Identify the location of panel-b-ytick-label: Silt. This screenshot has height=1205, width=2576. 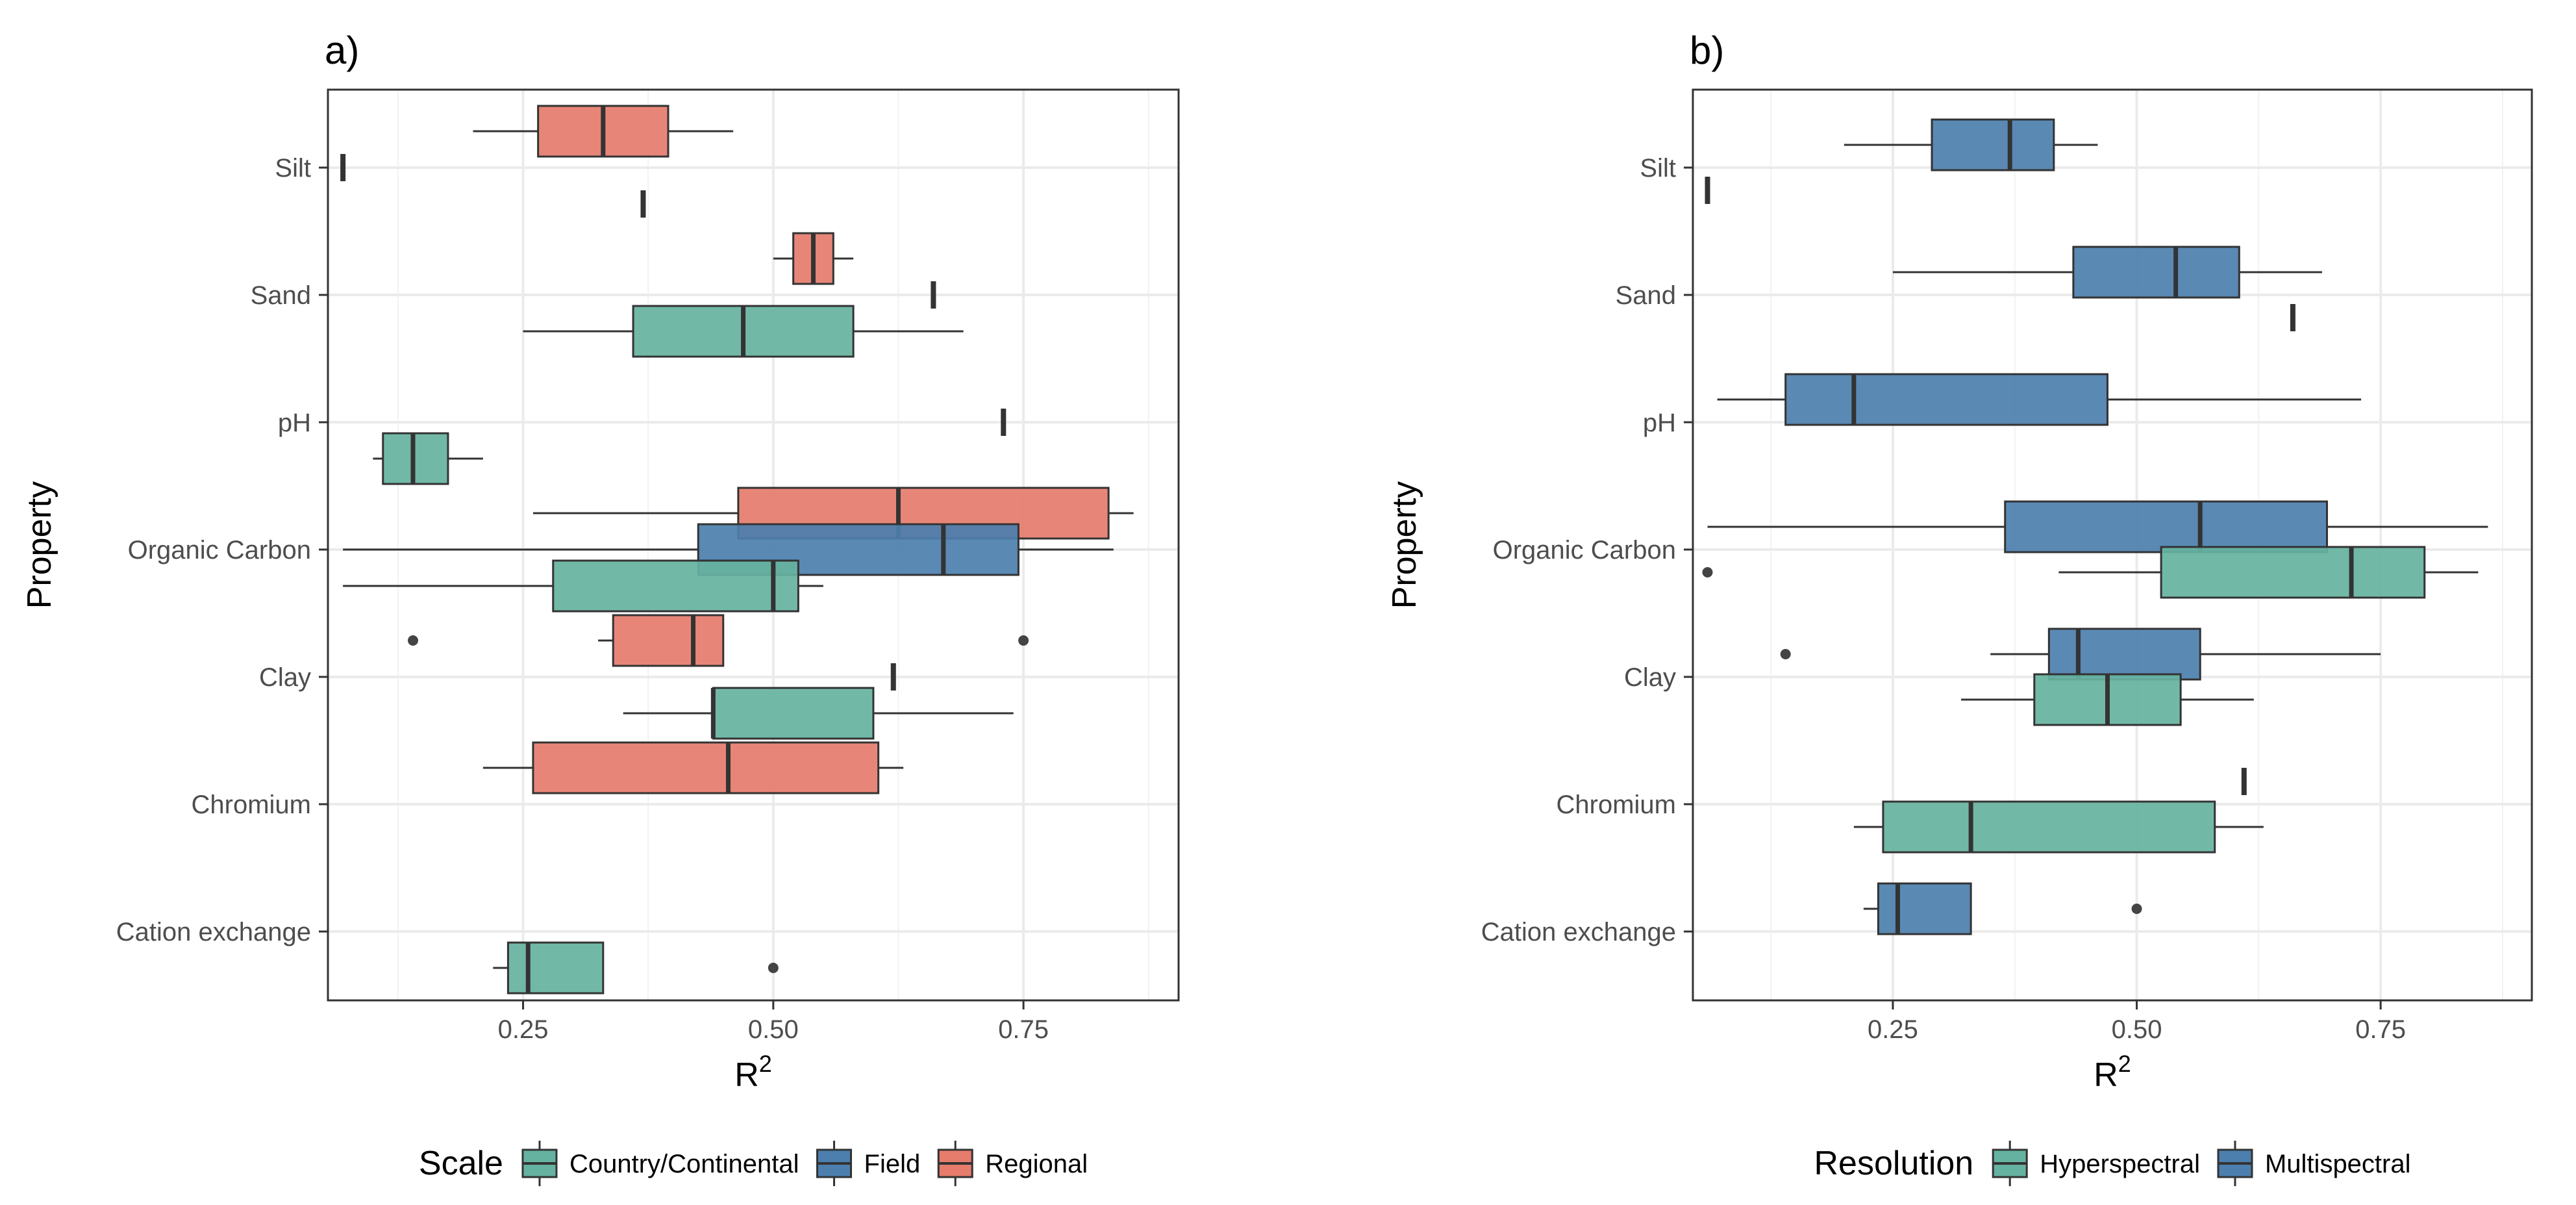
(1658, 168).